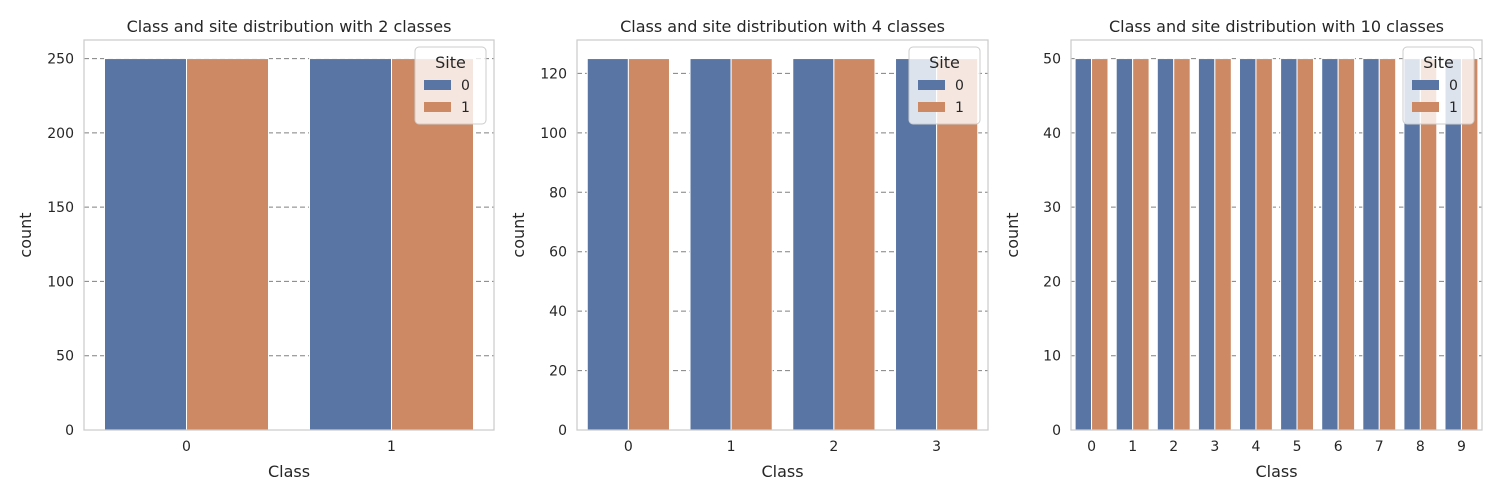 The height and width of the screenshot is (500, 1500). What do you see at coordinates (1255, 447) in the screenshot?
I see `x-tick-label: 4` at bounding box center [1255, 447].